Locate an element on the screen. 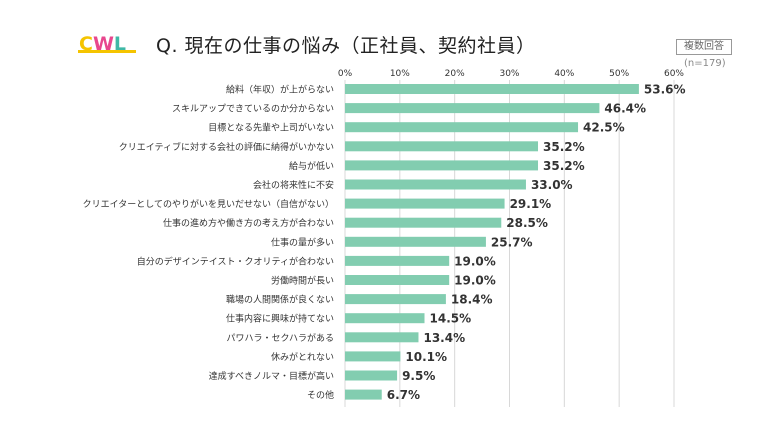 Image resolution: width=779 pixels, height=426 pixels. category-label: 仕事の進め方や働き方の考え方が合わない is located at coordinates (248, 223).